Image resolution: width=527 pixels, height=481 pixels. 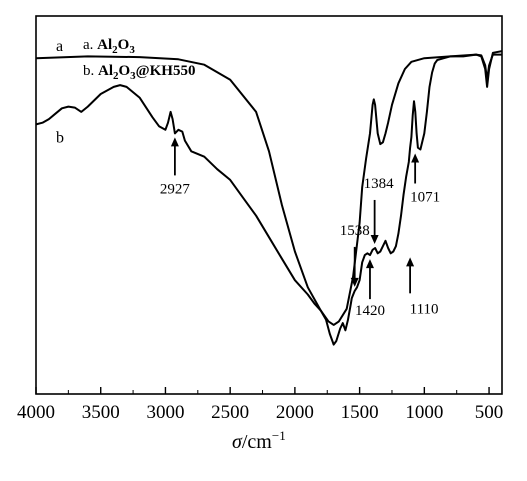 I want to click on x-tick-label: 1000, so click(x=424, y=412).